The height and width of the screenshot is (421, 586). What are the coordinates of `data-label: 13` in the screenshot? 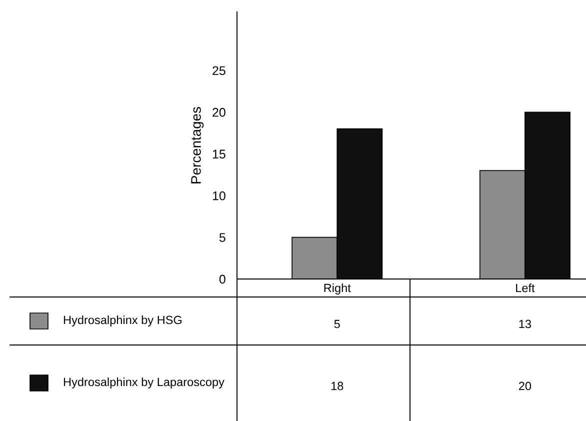 It's located at (525, 324).